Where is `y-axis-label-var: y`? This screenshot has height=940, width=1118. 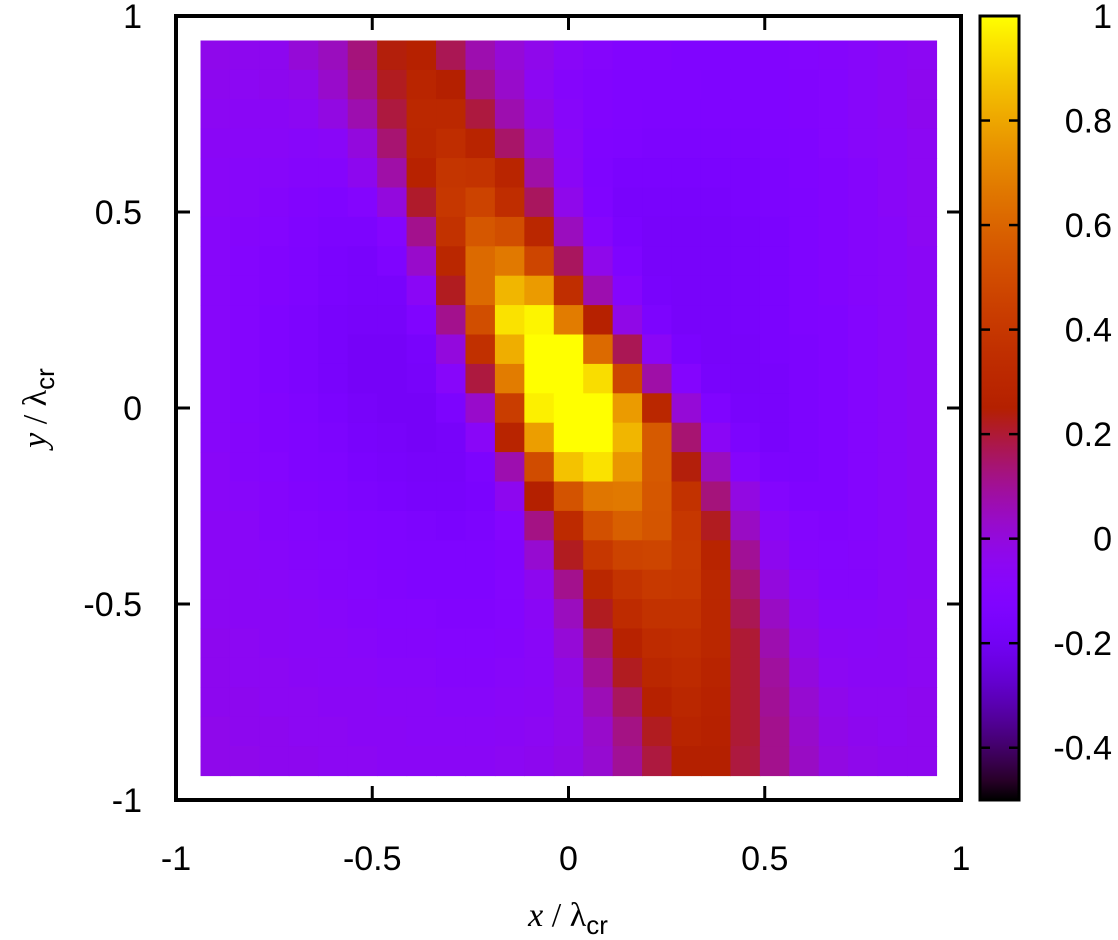 y-axis-label-var: y is located at coordinates (35, 441).